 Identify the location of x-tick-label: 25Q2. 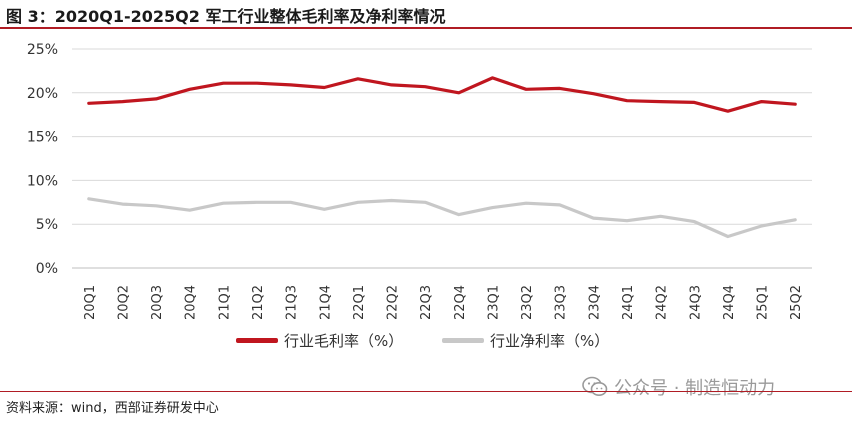
(796, 302).